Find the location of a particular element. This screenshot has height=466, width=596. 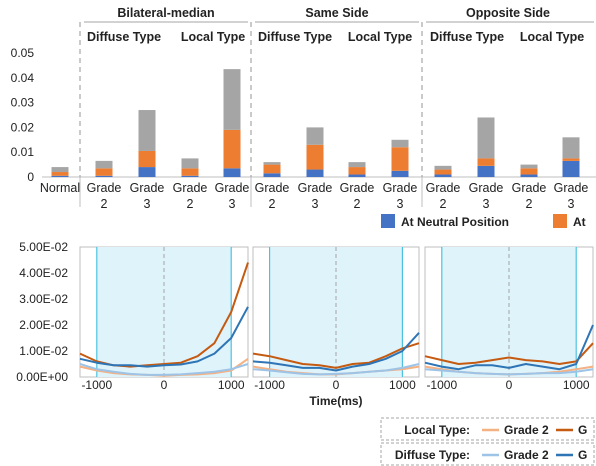

x-axis-title: Time(ms) is located at coordinates (335, 401).